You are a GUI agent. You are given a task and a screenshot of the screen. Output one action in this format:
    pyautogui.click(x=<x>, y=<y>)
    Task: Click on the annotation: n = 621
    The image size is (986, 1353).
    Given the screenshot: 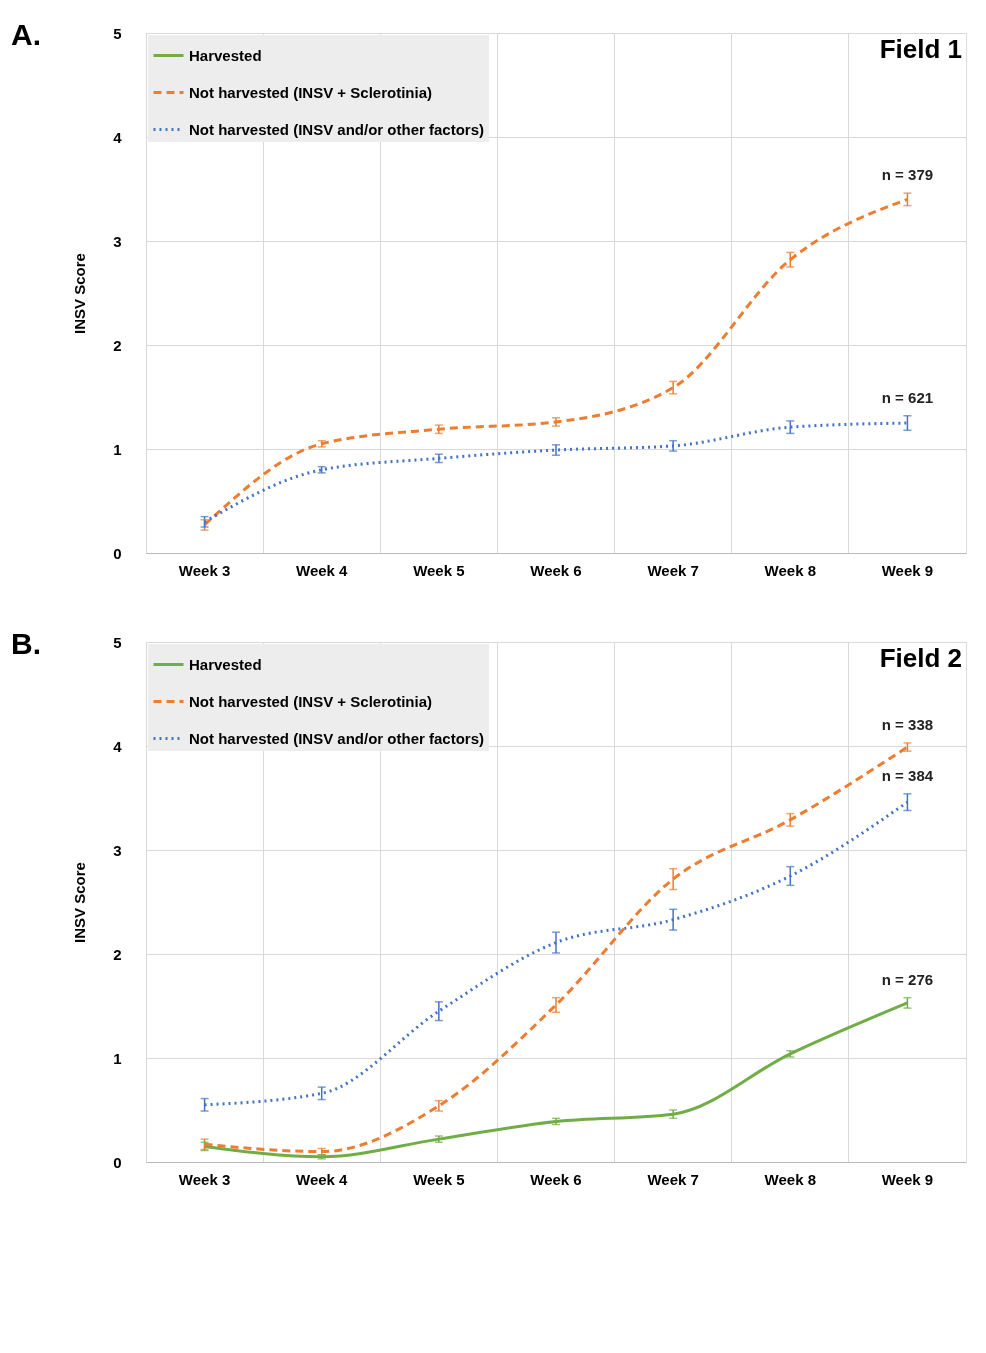 What is the action you would take?
    pyautogui.click(x=907, y=397)
    